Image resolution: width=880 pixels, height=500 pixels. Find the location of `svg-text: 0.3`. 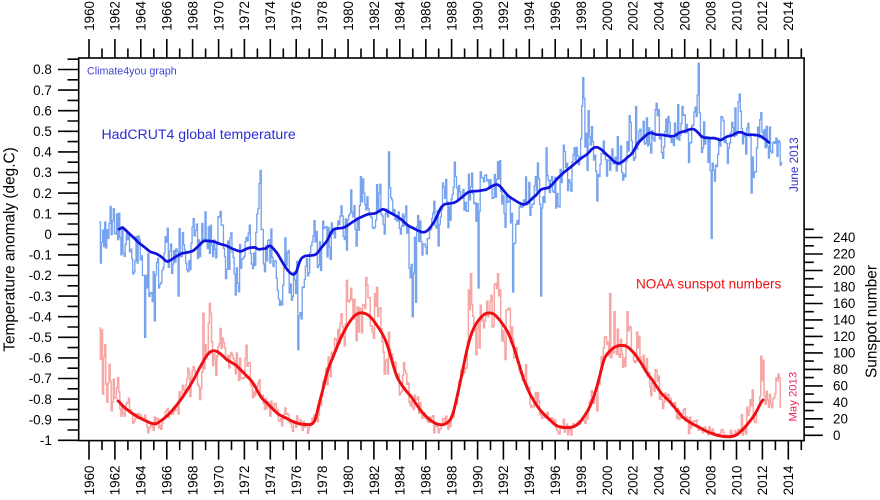

svg-text: 0.3 is located at coordinates (42, 172).